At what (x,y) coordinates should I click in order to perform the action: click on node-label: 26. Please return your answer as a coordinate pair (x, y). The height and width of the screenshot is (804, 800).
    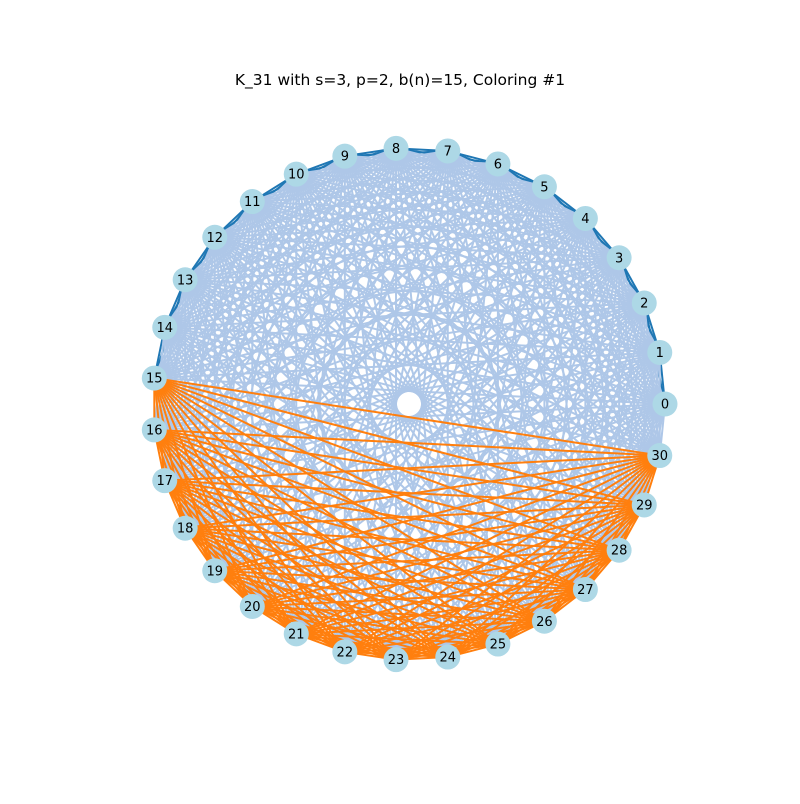
    Looking at the image, I should click on (544, 622).